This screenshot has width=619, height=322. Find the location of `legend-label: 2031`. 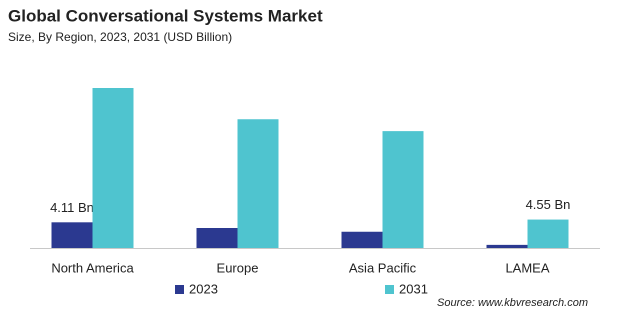

legend-label: 2031 is located at coordinates (413, 288).